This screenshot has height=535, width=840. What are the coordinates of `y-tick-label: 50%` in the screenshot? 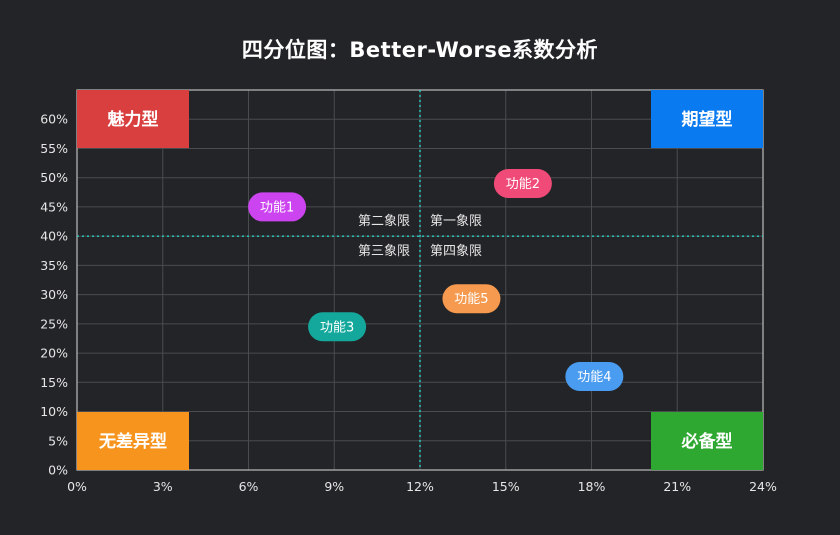 It's located at (54, 177).